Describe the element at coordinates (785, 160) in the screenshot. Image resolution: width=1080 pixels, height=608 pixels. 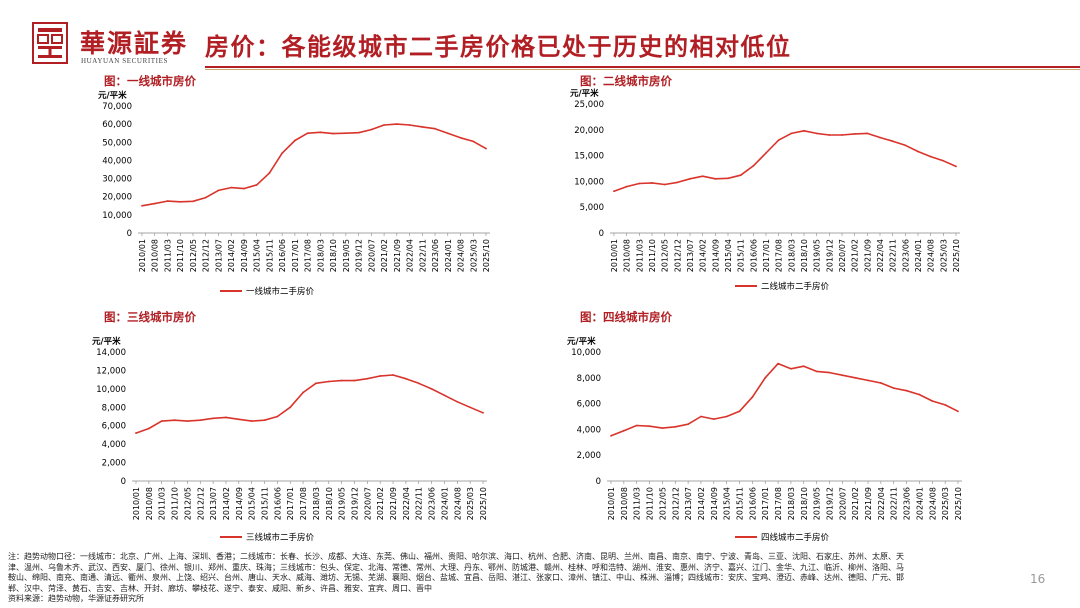
I see `series-line` at that location.